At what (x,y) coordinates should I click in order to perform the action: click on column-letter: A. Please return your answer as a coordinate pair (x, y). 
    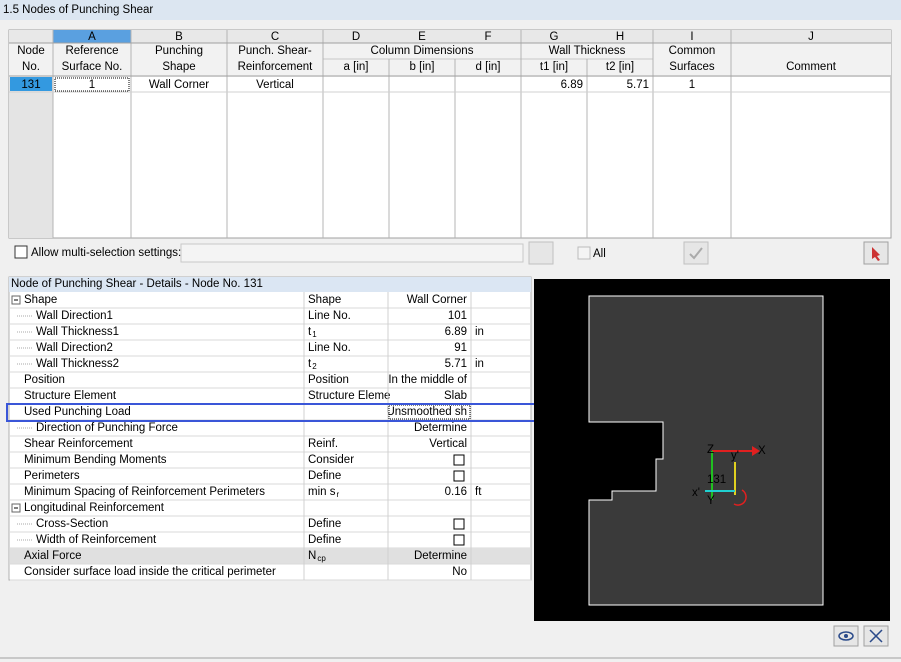
    Looking at the image, I should click on (92, 37).